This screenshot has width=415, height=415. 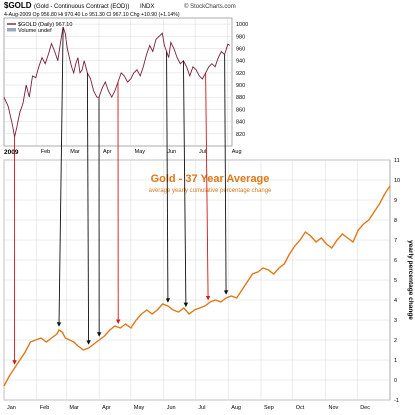 I want to click on top-legend: $GOLD (Daily) 967.10 Volume undef, so click(x=39, y=28).